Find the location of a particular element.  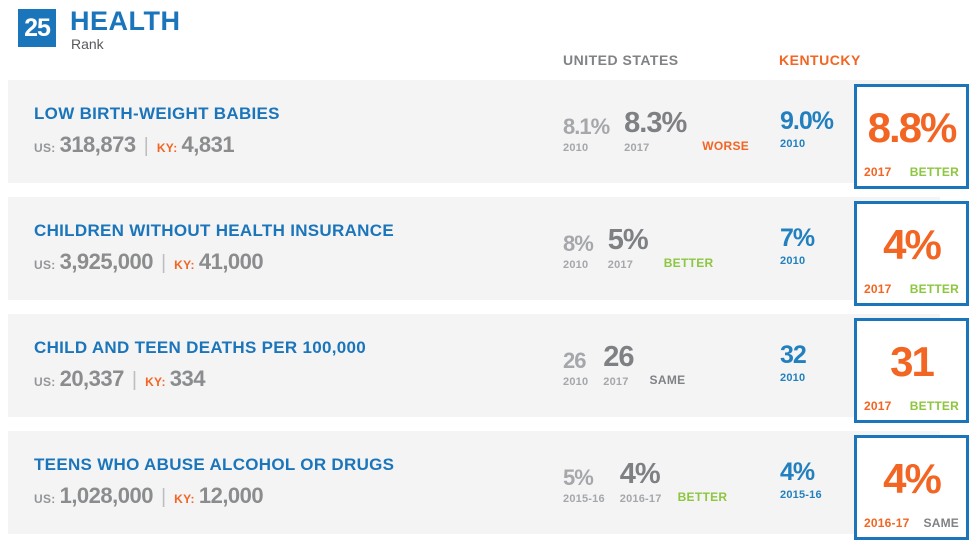

indicator-counts: US: 3,925,000 | KY: 41,000 is located at coordinates (214, 262).